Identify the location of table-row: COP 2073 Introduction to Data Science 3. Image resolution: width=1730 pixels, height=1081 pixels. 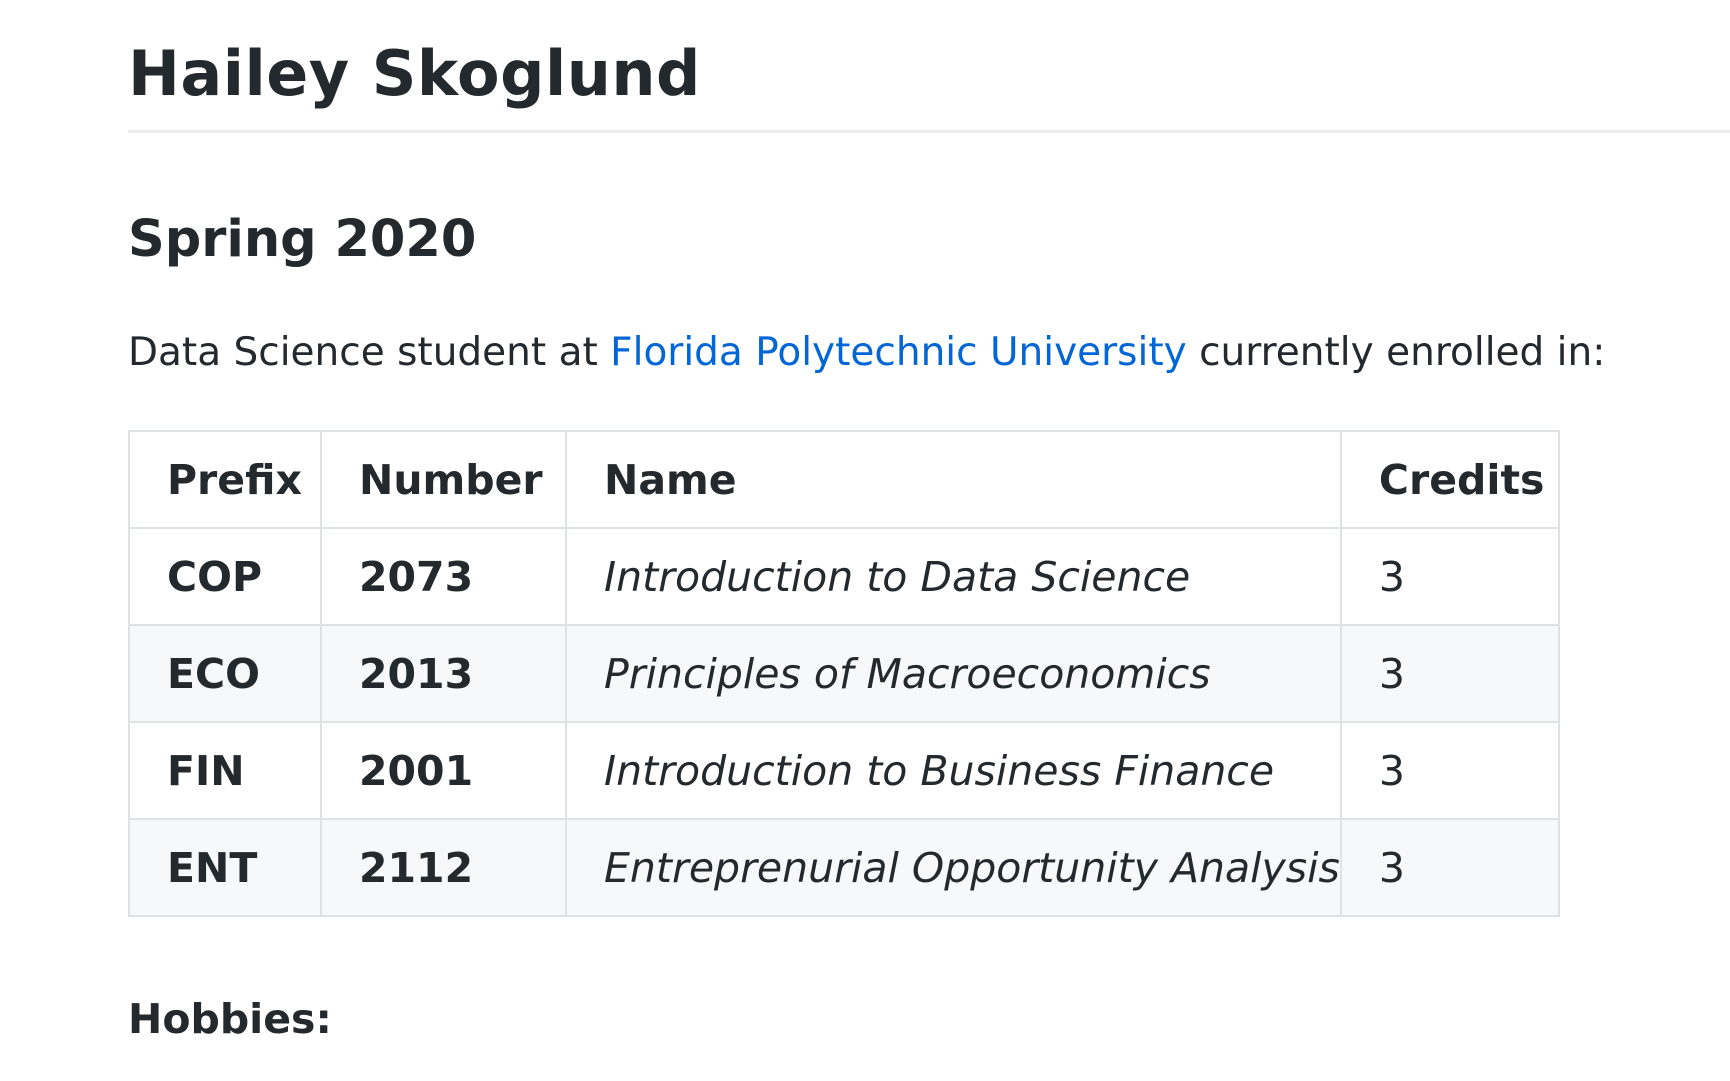
(844, 576).